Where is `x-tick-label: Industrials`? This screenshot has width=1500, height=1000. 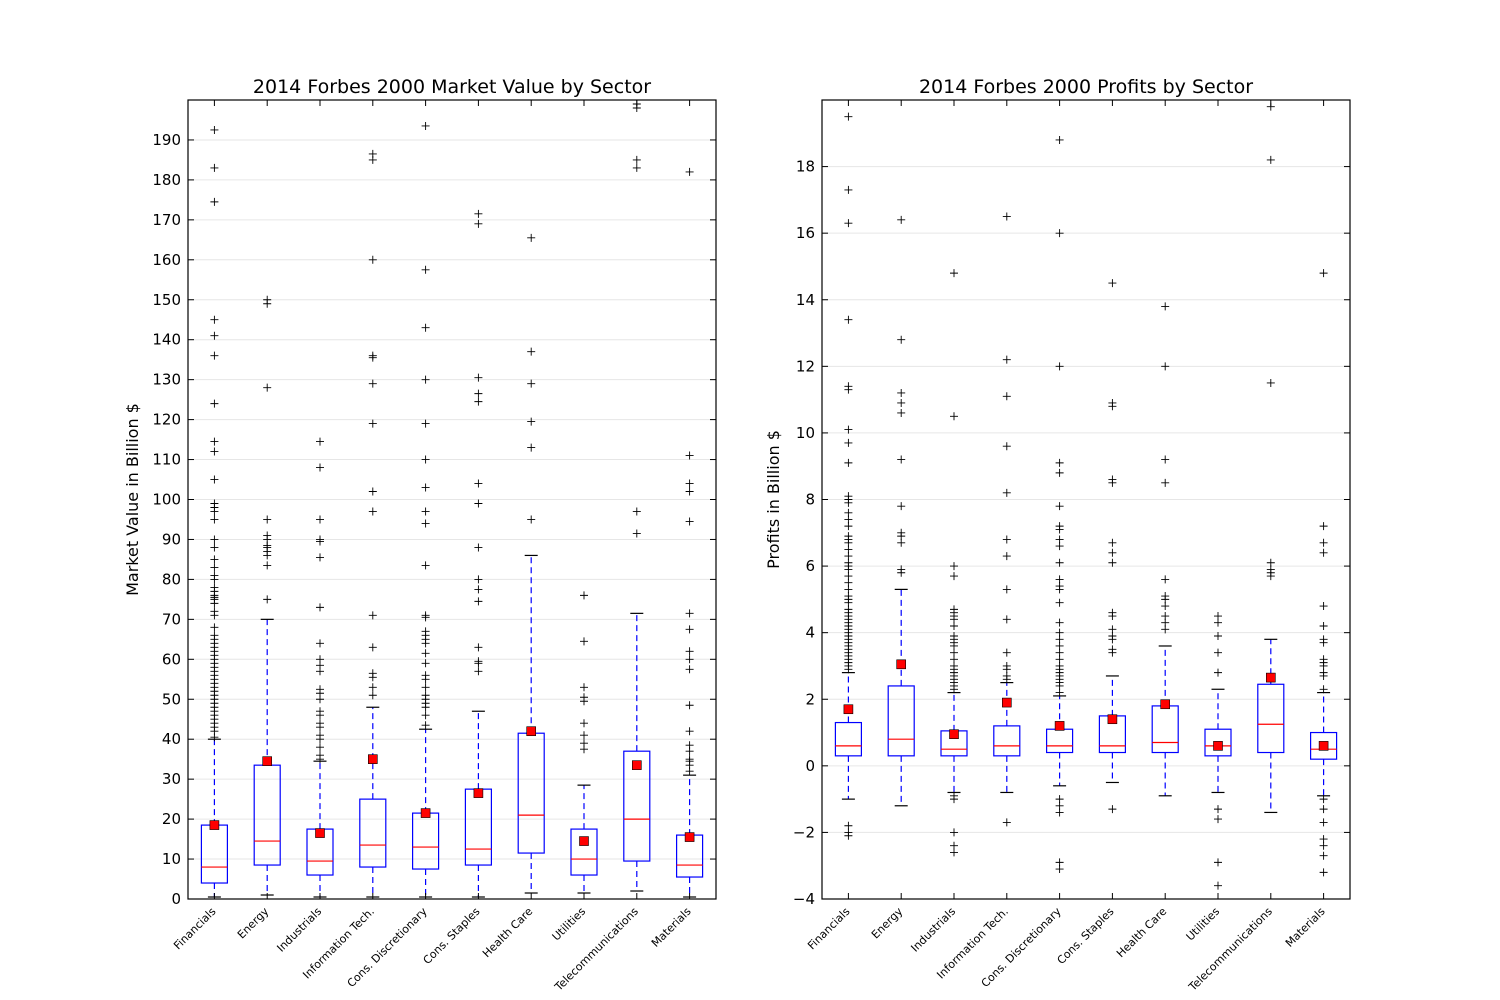
x-tick-label: Industrials is located at coordinates (299, 930).